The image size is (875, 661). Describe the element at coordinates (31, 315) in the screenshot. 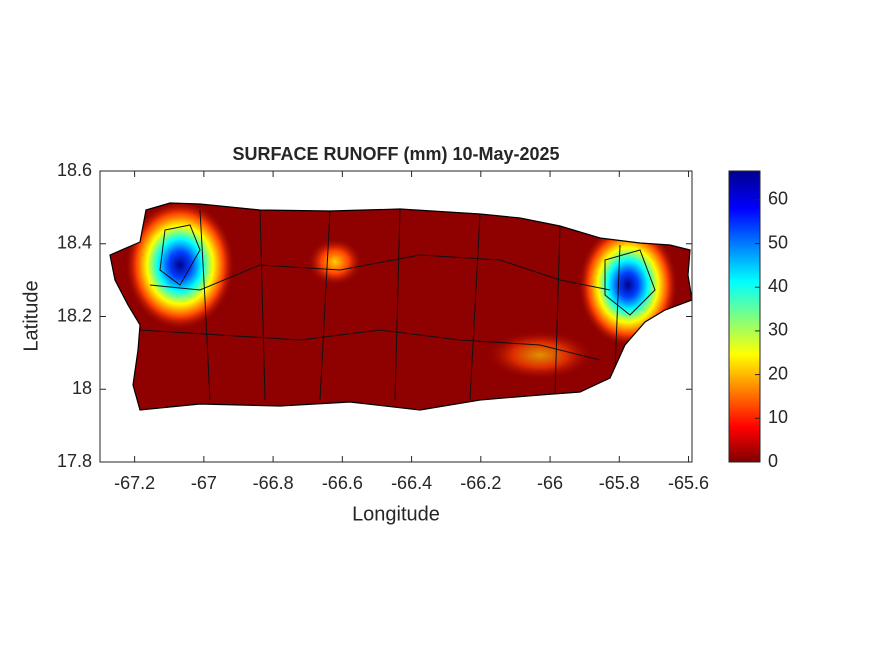

I see `y-axis-label: Latitude` at that location.